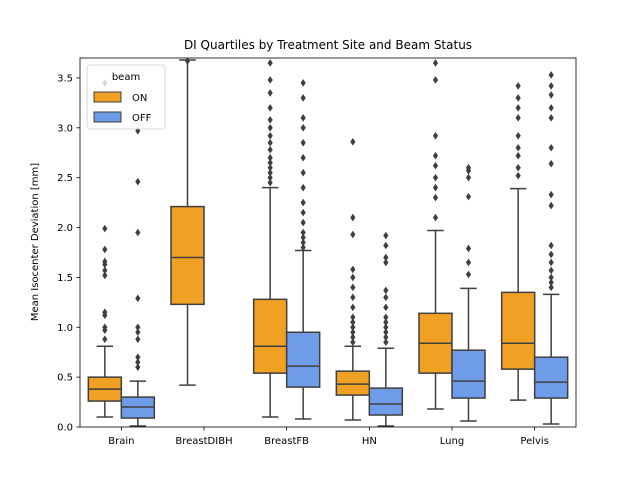 Image resolution: width=640 pixels, height=480 pixels. What do you see at coordinates (203, 441) in the screenshot?
I see `x-tick-label-breastdibh: BreastDIBH` at bounding box center [203, 441].